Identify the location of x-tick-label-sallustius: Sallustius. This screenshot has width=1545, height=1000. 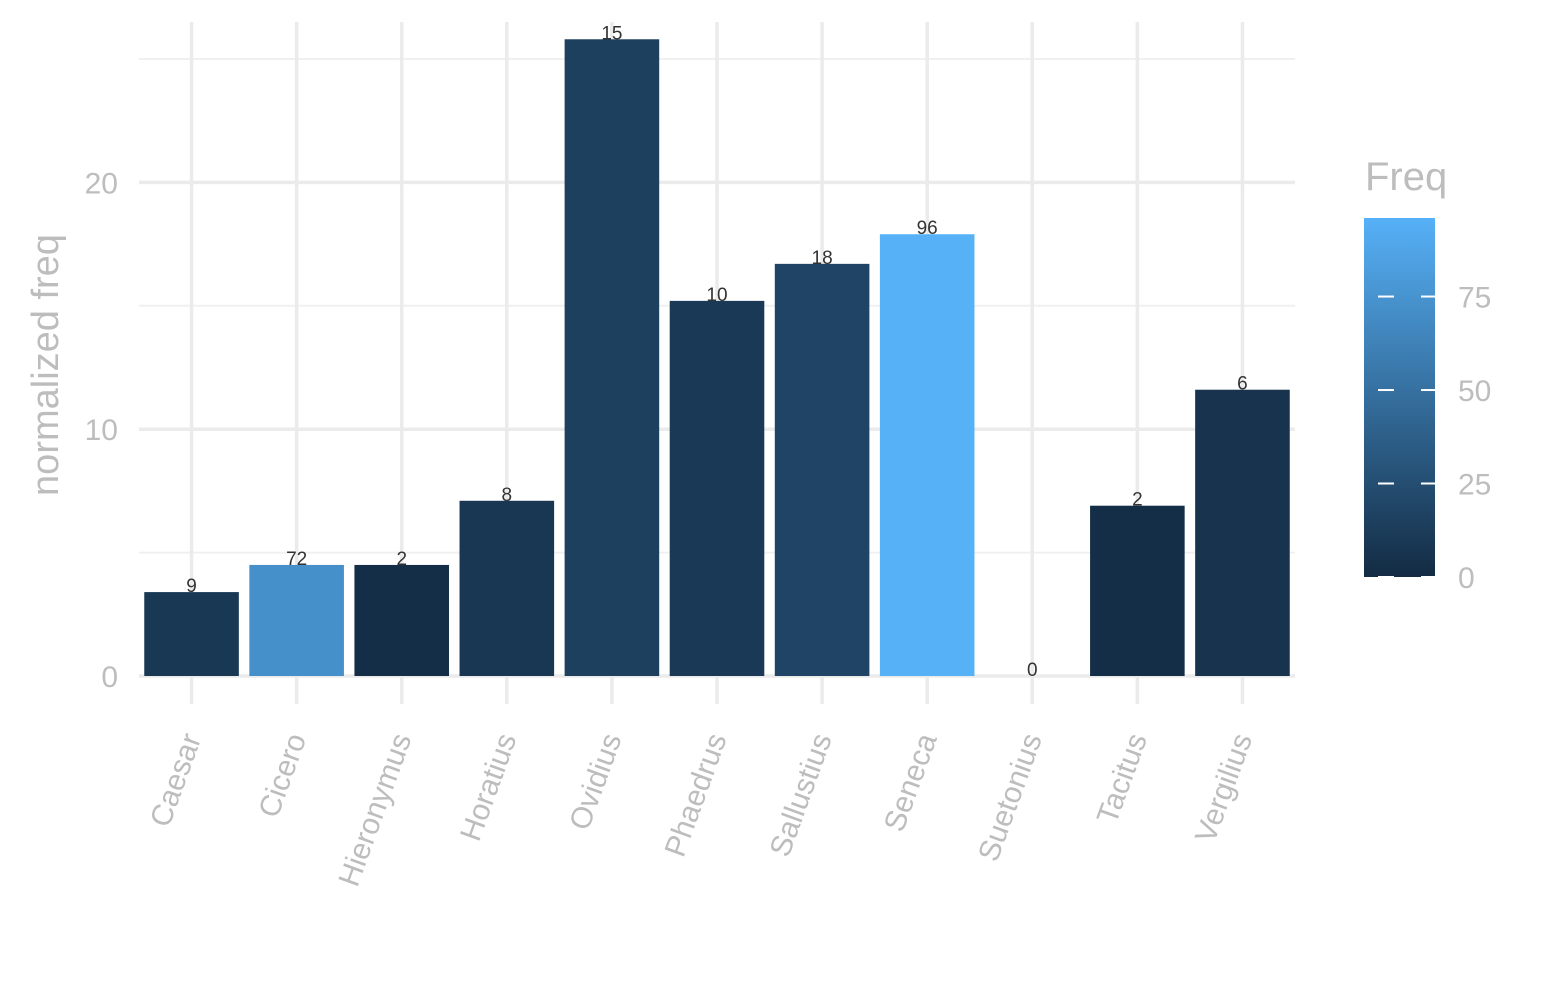
(801, 795).